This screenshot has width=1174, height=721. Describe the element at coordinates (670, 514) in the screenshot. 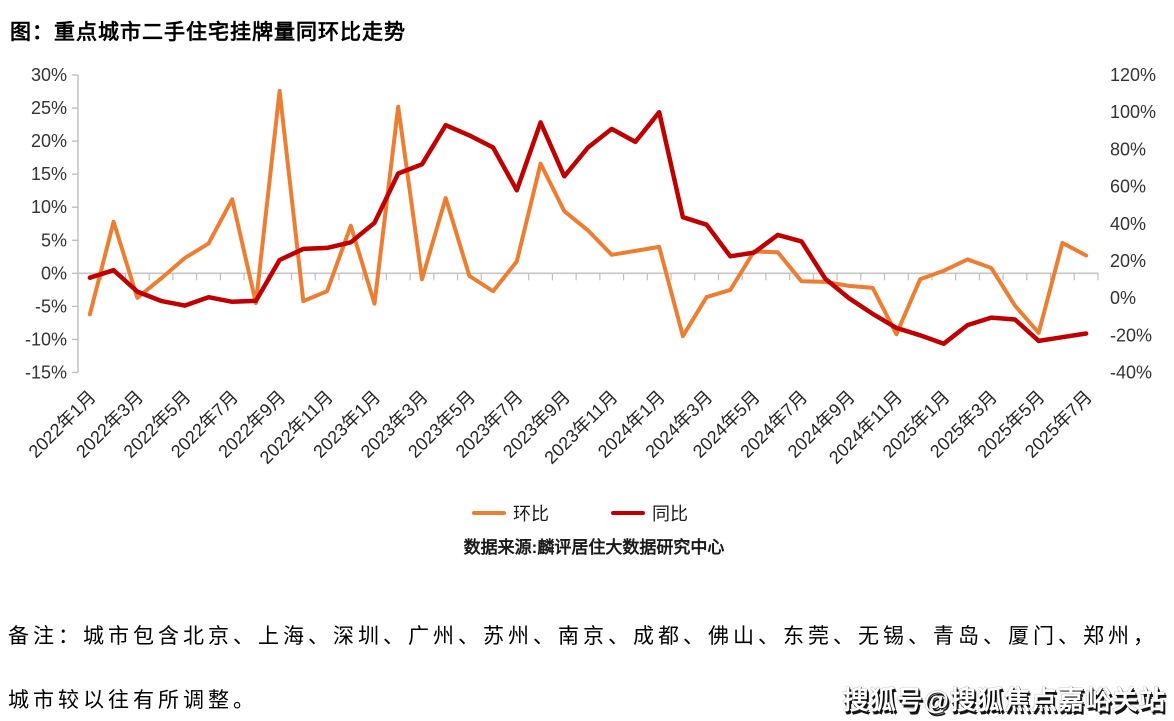

I see `legend-label-yoy: 同比` at that location.